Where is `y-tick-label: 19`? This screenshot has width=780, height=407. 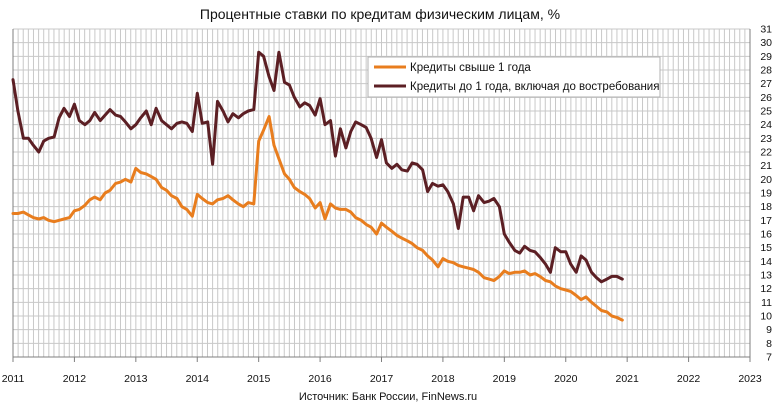 y-tick-label: 19 is located at coordinates (766, 194).